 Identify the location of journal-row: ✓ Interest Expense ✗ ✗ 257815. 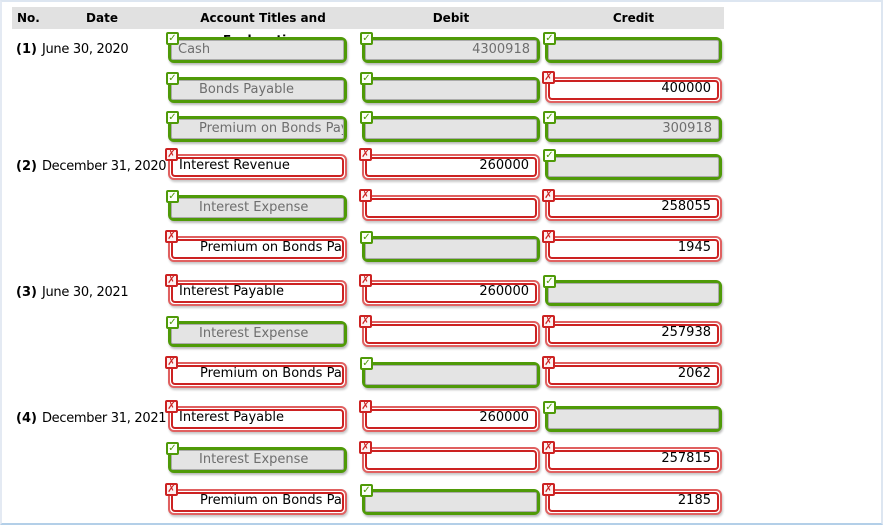
(441, 457).